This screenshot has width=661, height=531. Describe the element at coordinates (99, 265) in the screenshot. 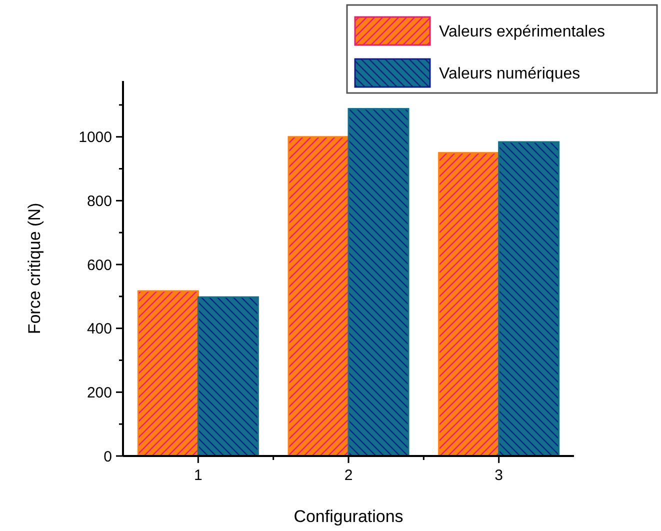

I see `y-tick-label: 600` at that location.